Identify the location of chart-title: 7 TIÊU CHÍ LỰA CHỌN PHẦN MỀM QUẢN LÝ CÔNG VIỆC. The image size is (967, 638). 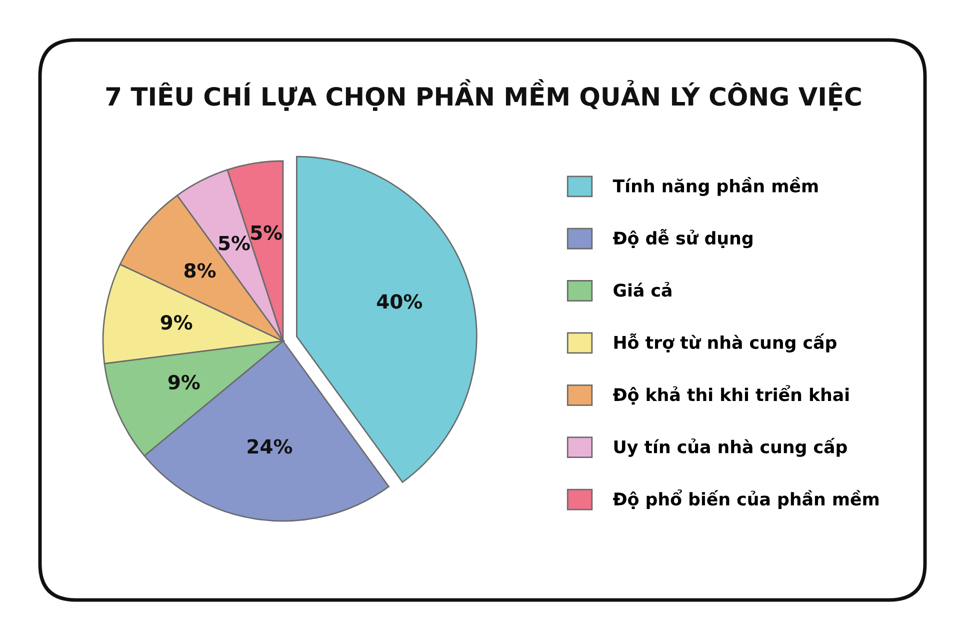
(483, 95).